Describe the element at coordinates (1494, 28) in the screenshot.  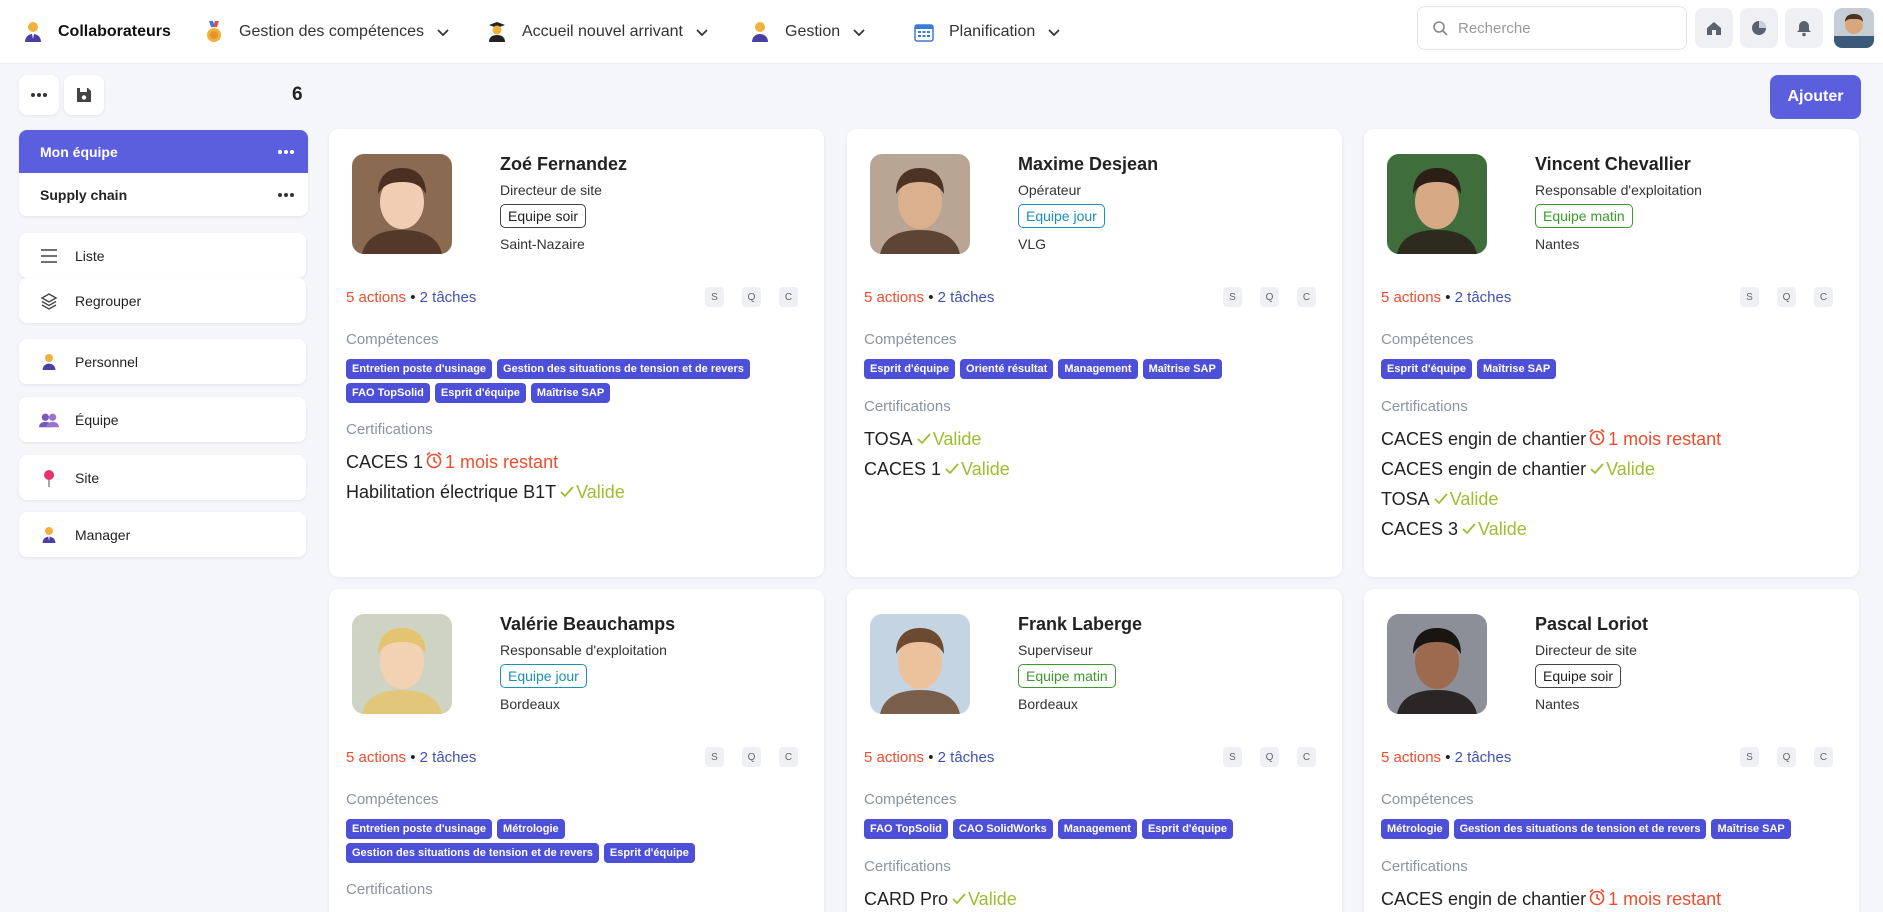
I see `search-placeholder: Recherche` at that location.